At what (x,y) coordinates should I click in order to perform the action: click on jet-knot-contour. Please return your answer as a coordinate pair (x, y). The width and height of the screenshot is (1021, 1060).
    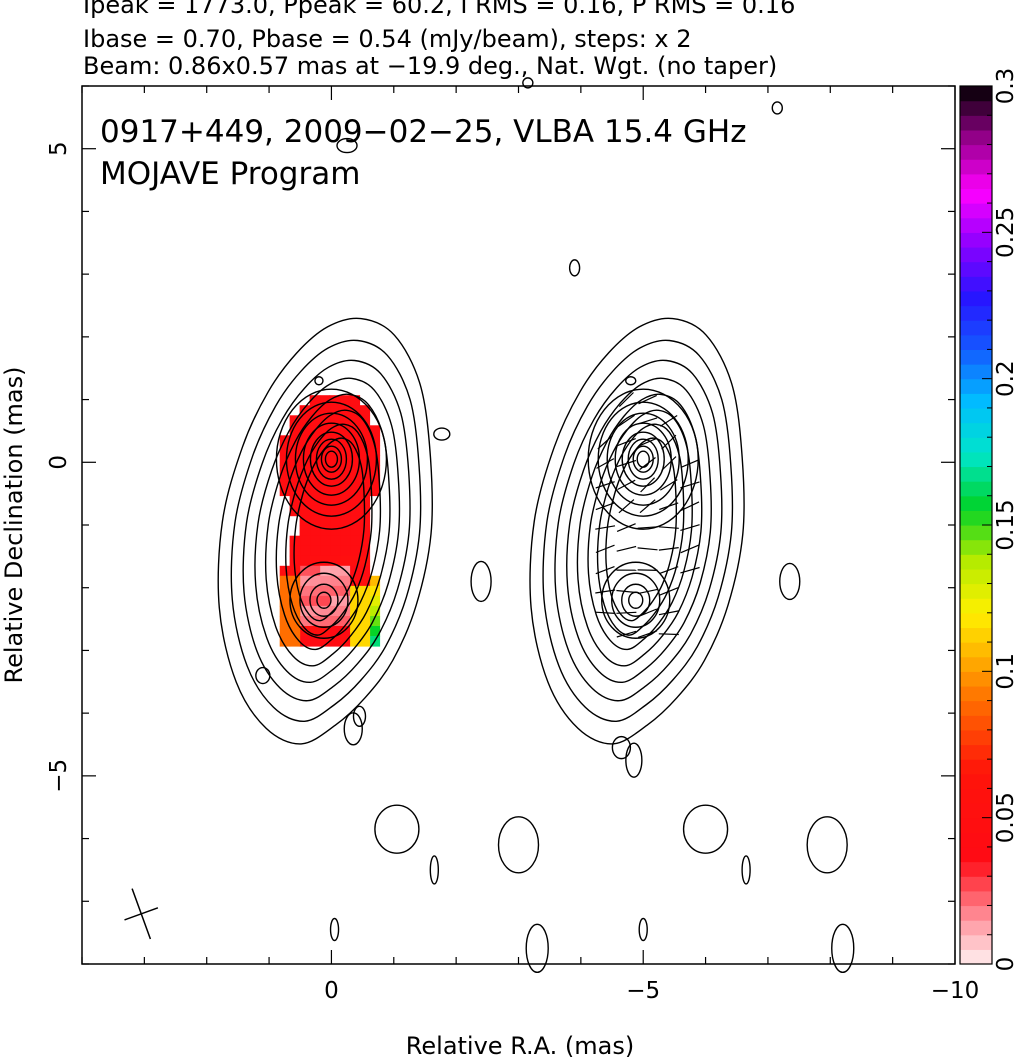
    Looking at the image, I should click on (636, 600).